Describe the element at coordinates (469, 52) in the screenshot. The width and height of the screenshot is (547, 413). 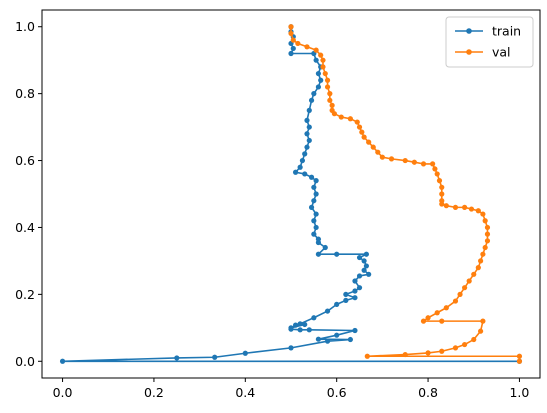
I see `legend-marker-val` at that location.